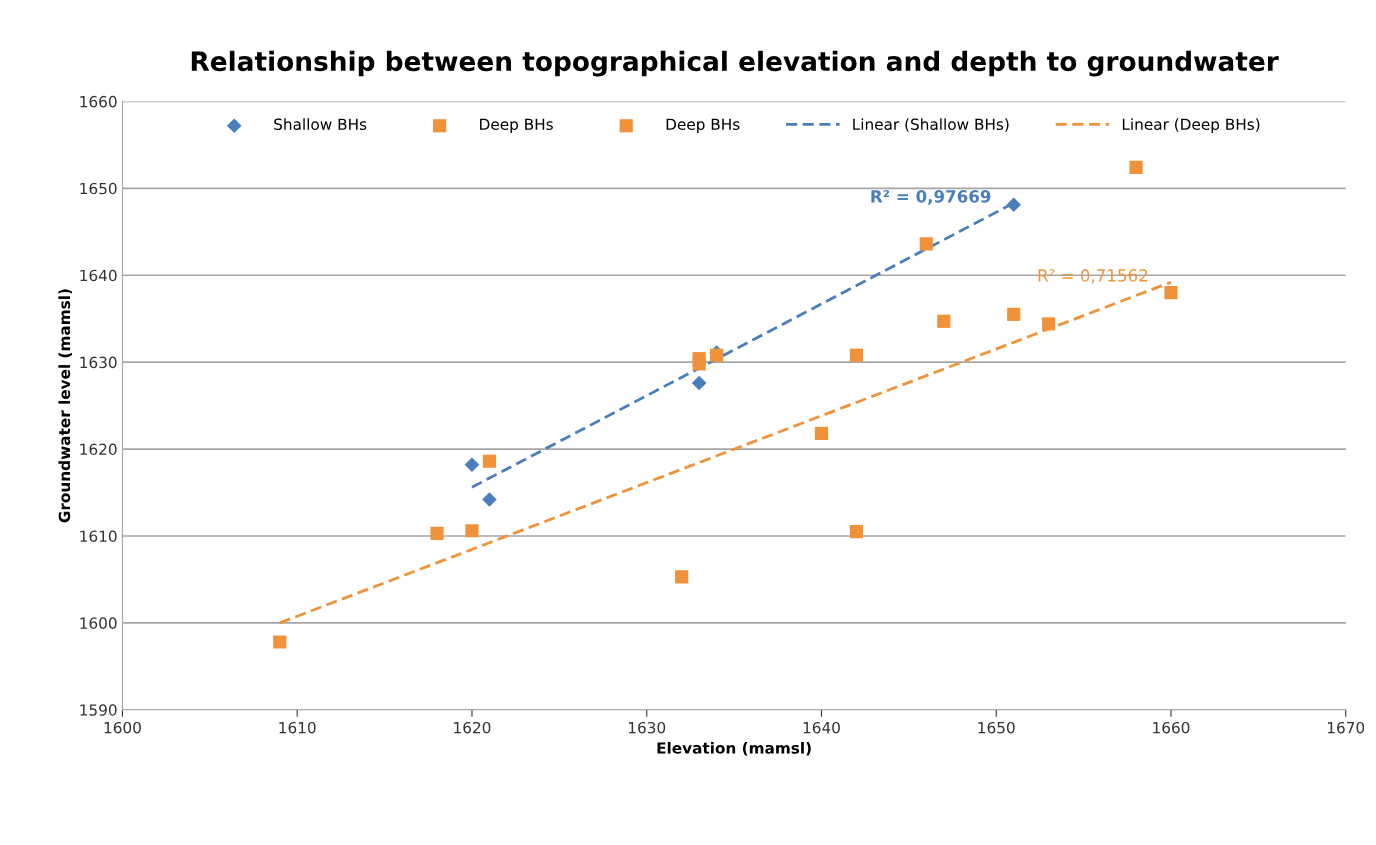 The image size is (1376, 845). Describe the element at coordinates (98, 101) in the screenshot. I see `y-tick-label: 1660` at that location.